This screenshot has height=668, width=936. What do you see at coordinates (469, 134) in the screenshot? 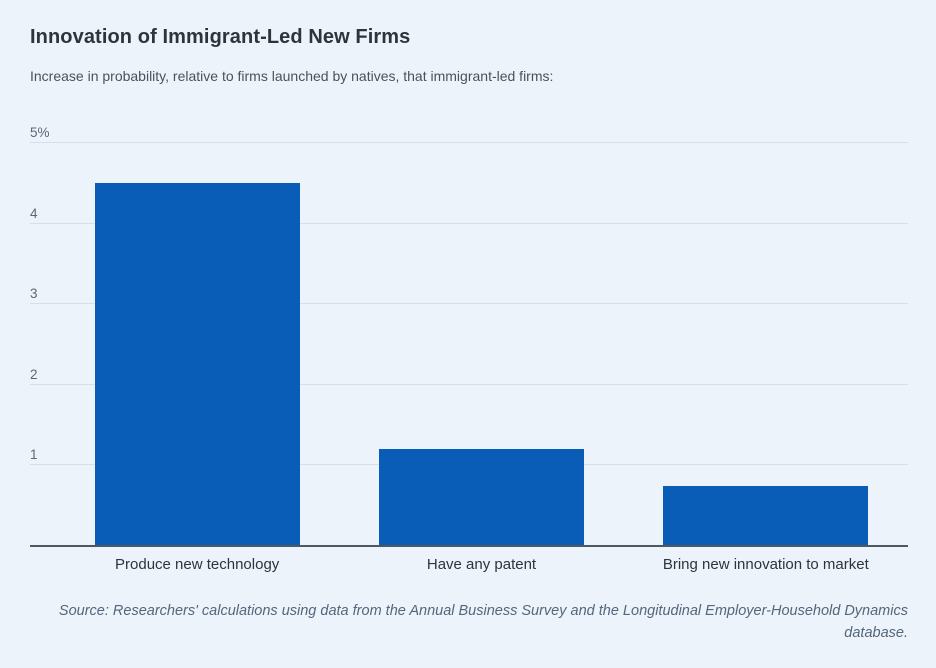
I see `gridline: 5%` at bounding box center [469, 134].